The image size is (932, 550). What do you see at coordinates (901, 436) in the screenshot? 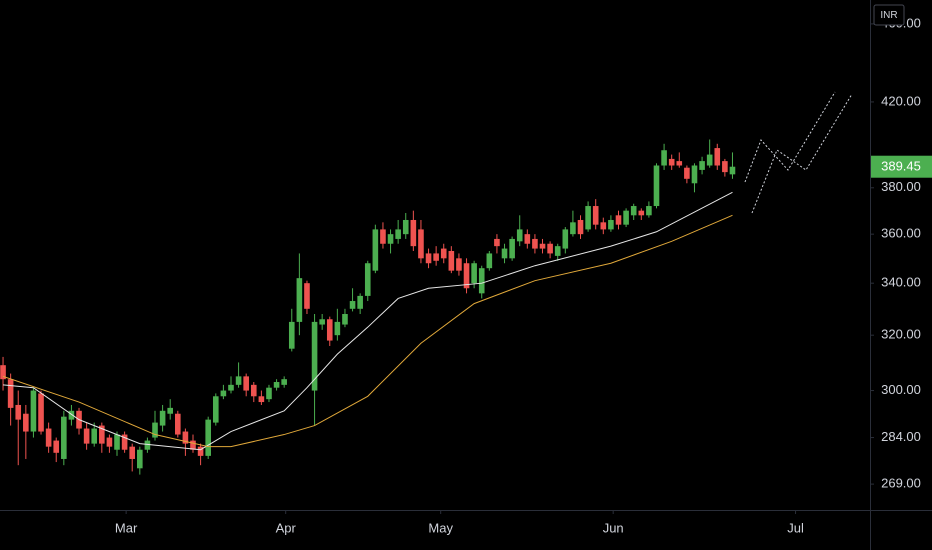
I see `y-tick-label: 284.00` at bounding box center [901, 436].